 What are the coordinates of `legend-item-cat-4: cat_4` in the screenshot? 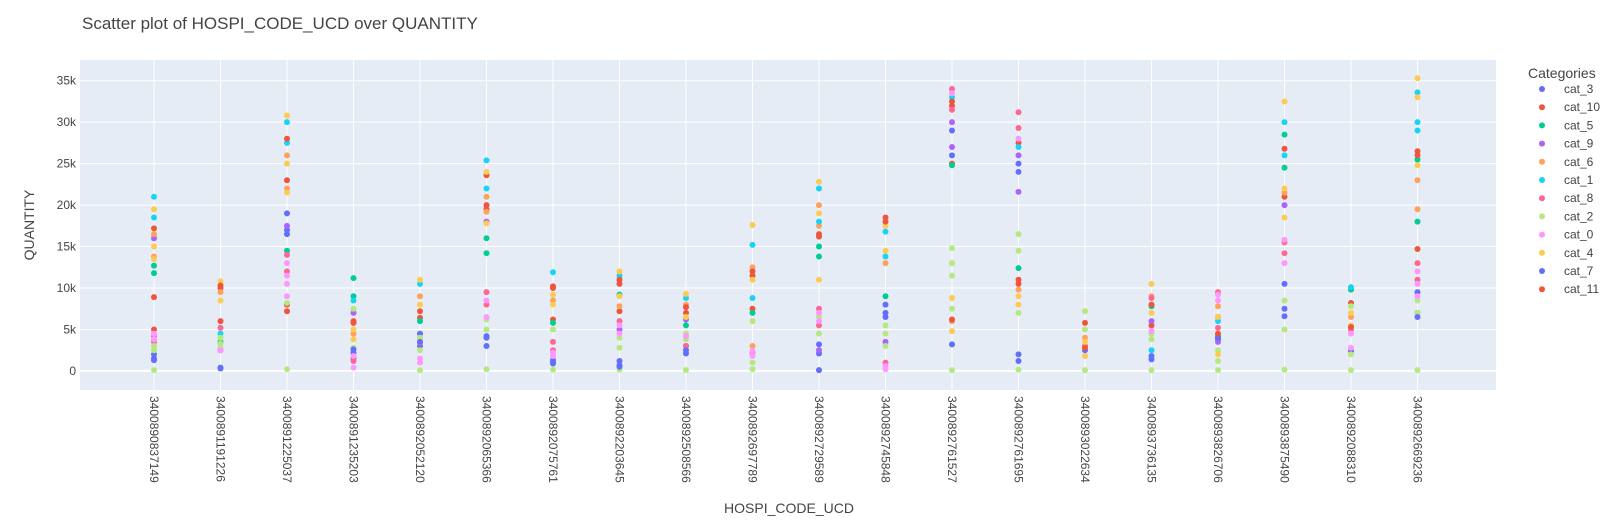 It's located at (1566, 253).